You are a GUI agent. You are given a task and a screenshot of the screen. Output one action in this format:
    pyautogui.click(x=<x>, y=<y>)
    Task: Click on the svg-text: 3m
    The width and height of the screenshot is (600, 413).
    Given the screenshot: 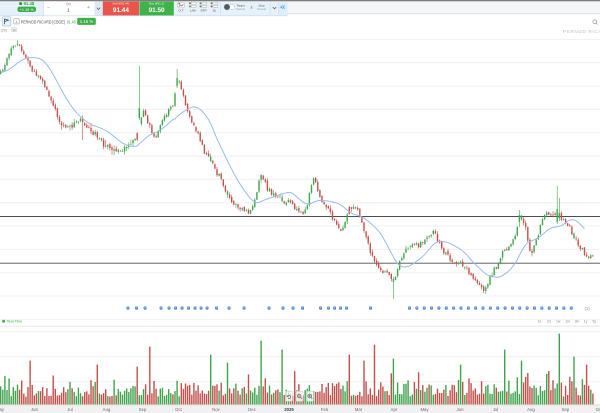 What is the action you would take?
    pyautogui.click(x=577, y=322)
    